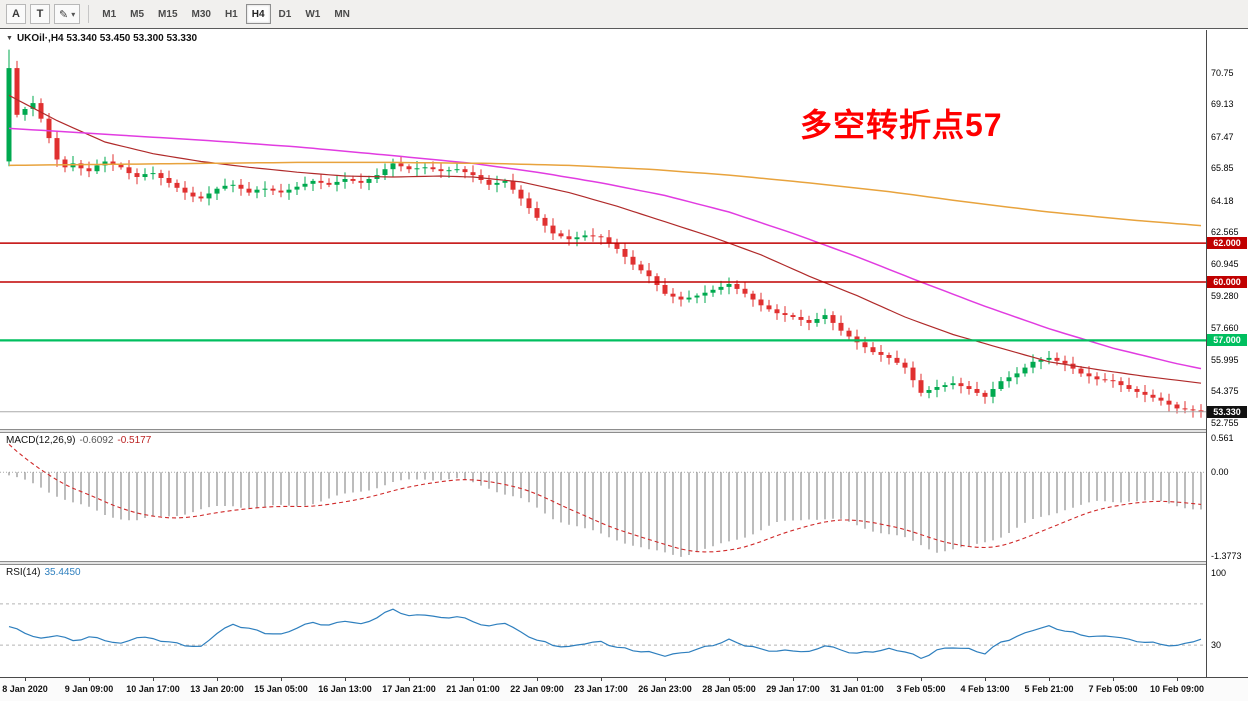  What do you see at coordinates (1225, 264) in the screenshot?
I see `price-axis-label: 60.945` at bounding box center [1225, 264].